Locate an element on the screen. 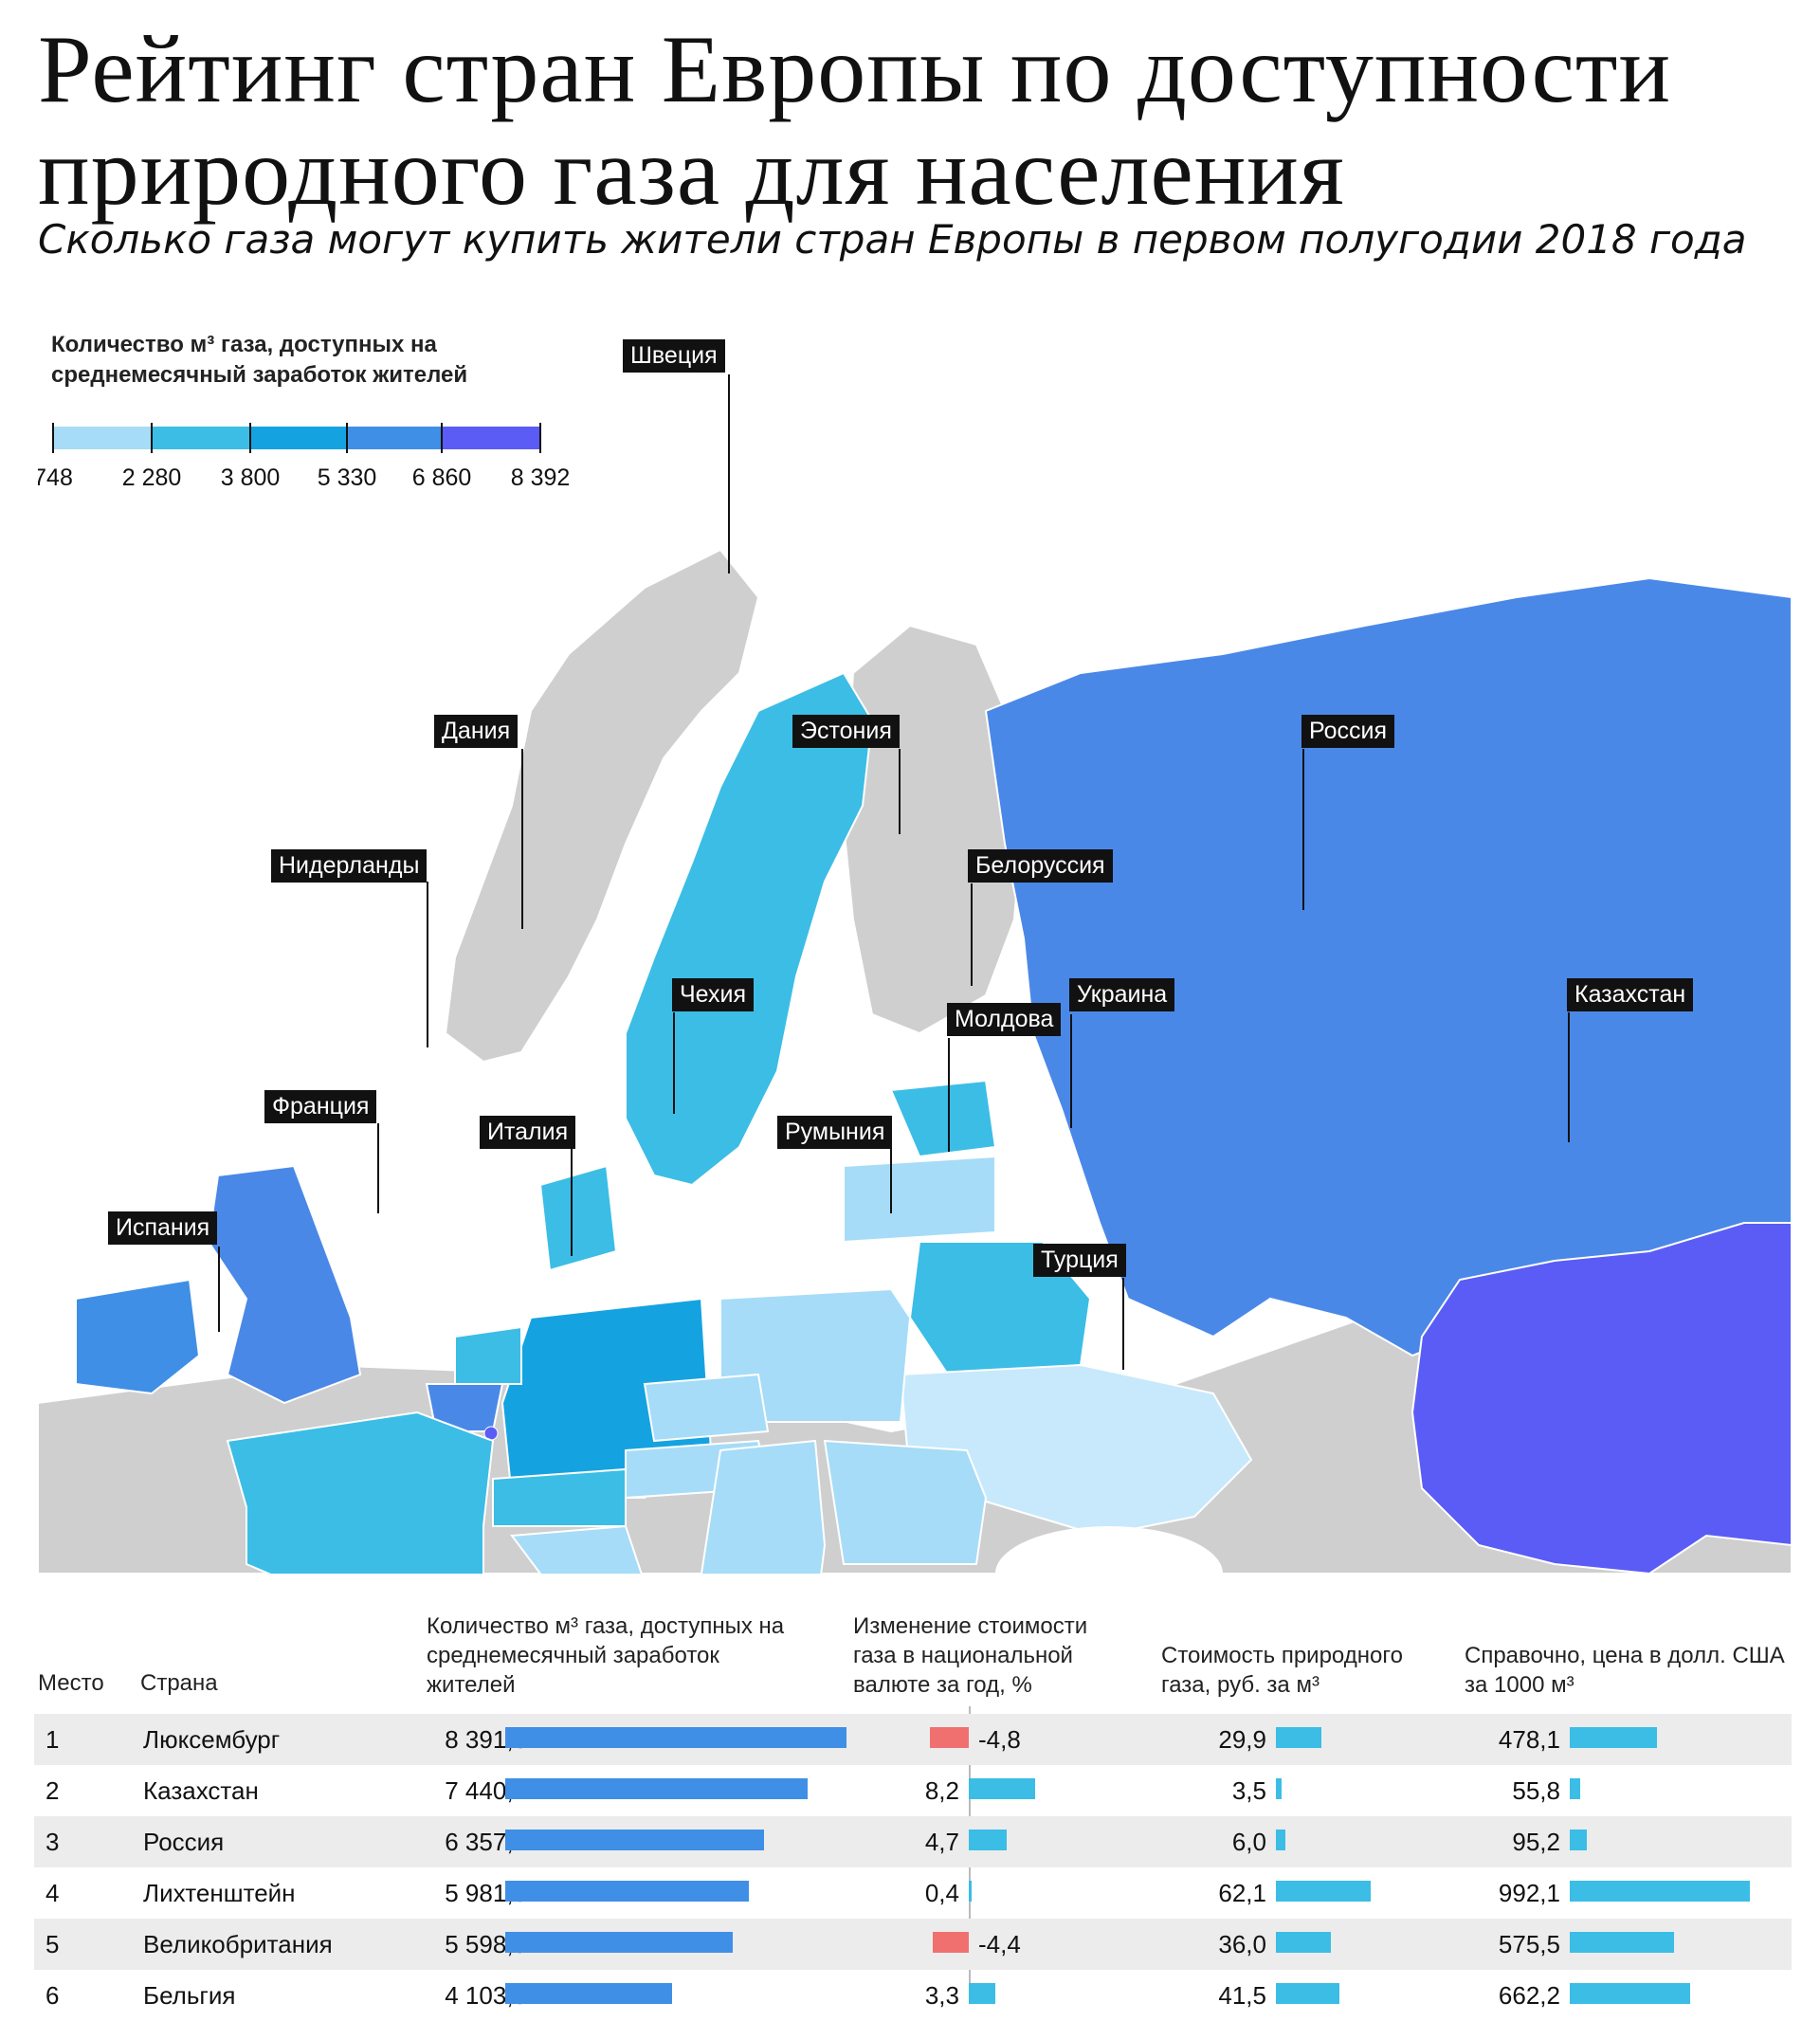 The width and height of the screenshot is (1820, 2021). cell-usd: 55,8 is located at coordinates (1536, 1790).